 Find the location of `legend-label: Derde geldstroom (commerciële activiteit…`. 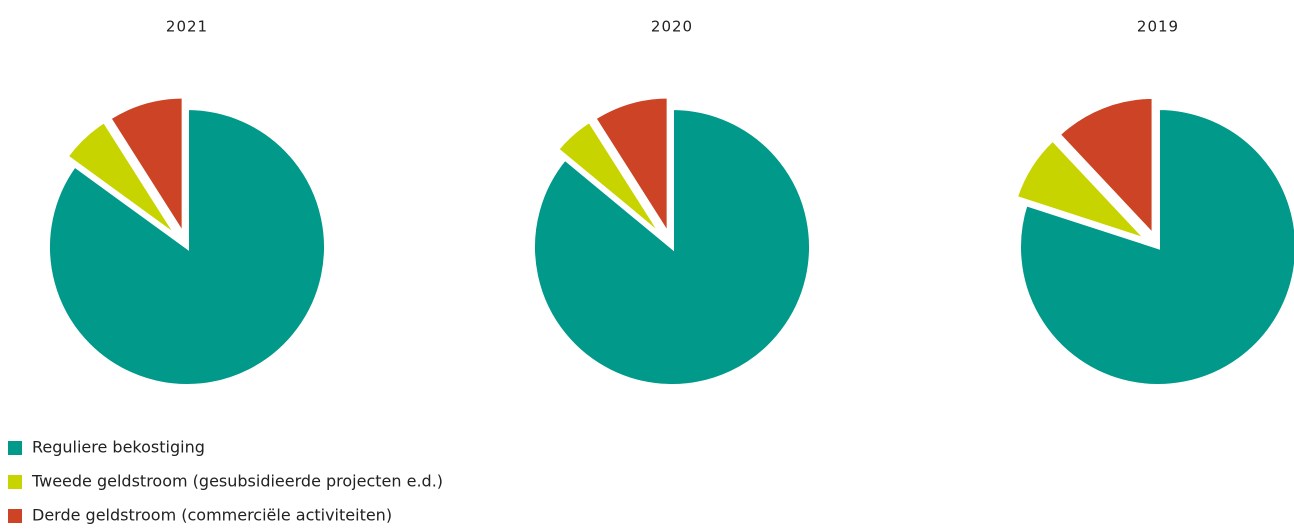

legend-label: Derde geldstroom (commerciële activiteit… is located at coordinates (212, 515).